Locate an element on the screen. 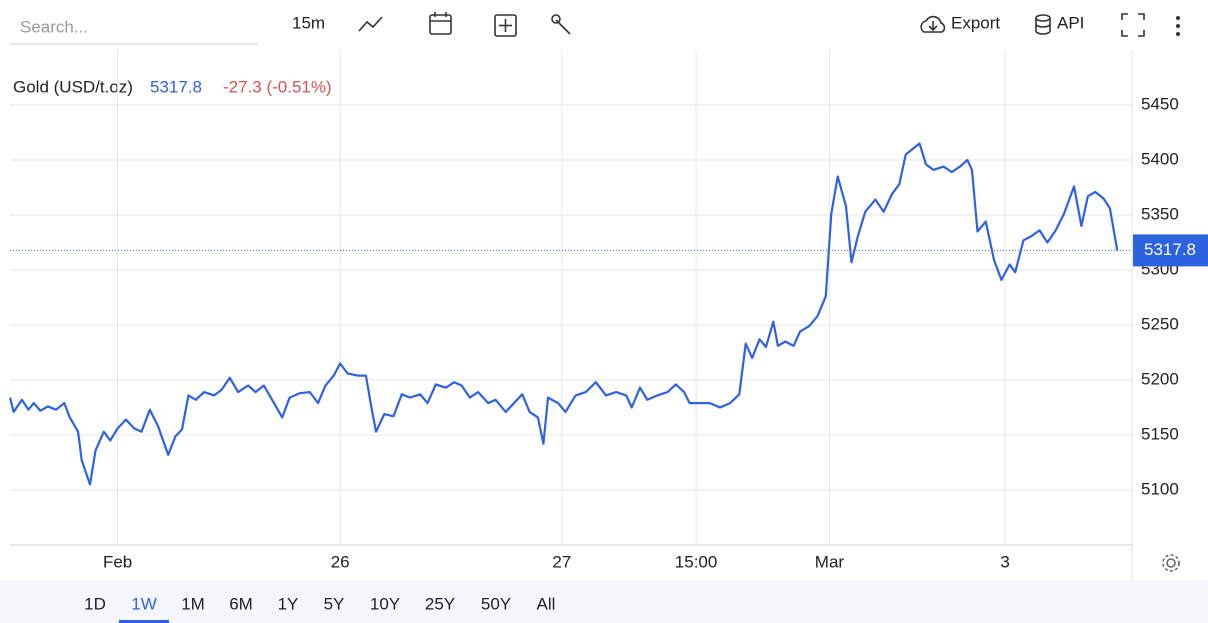 Image resolution: width=1208 pixels, height=623 pixels. menu-button is located at coordinates (1178, 26).